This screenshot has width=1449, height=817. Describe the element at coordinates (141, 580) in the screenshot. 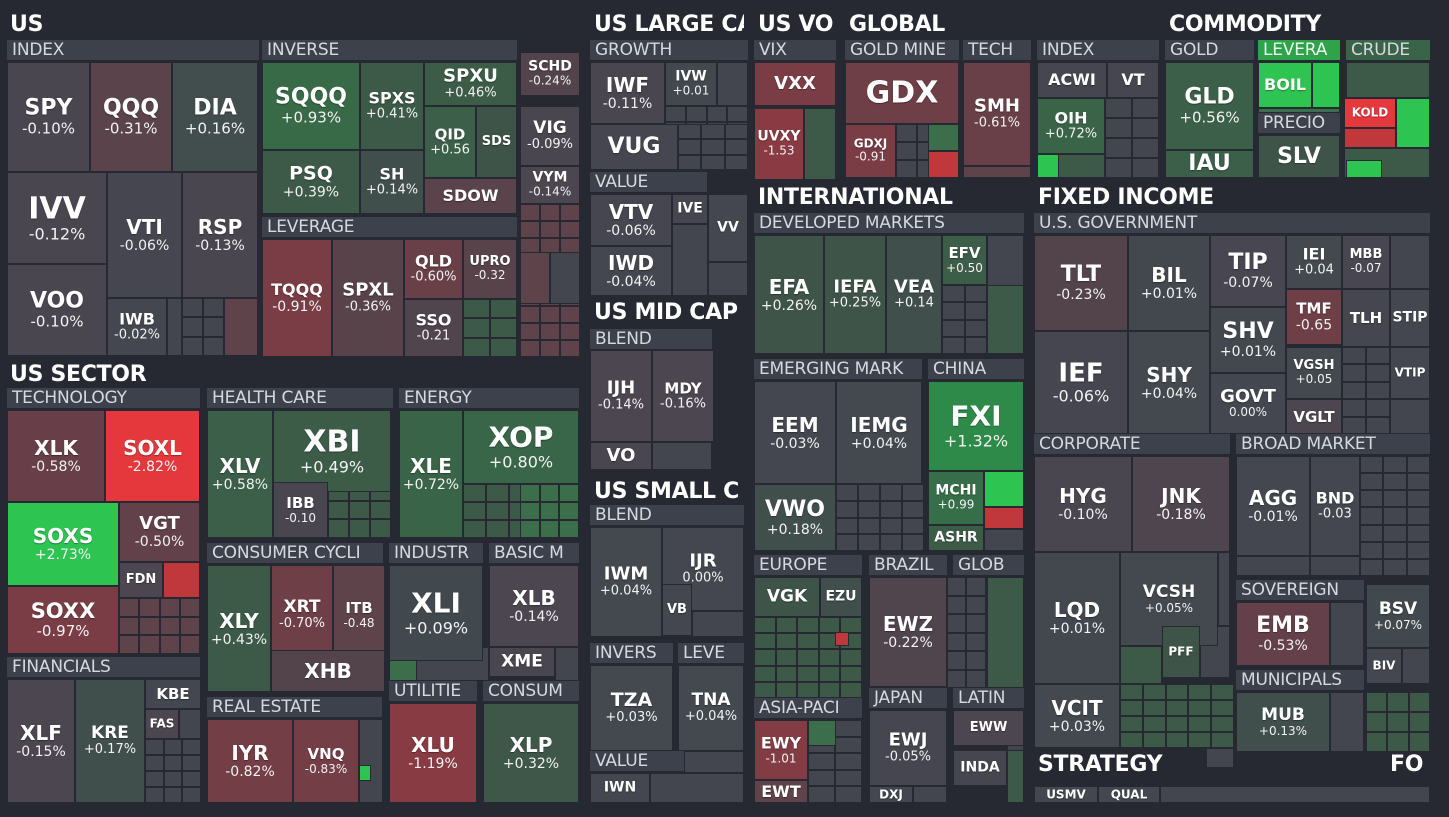

I see `etf-tile-fdn: FDN` at that location.